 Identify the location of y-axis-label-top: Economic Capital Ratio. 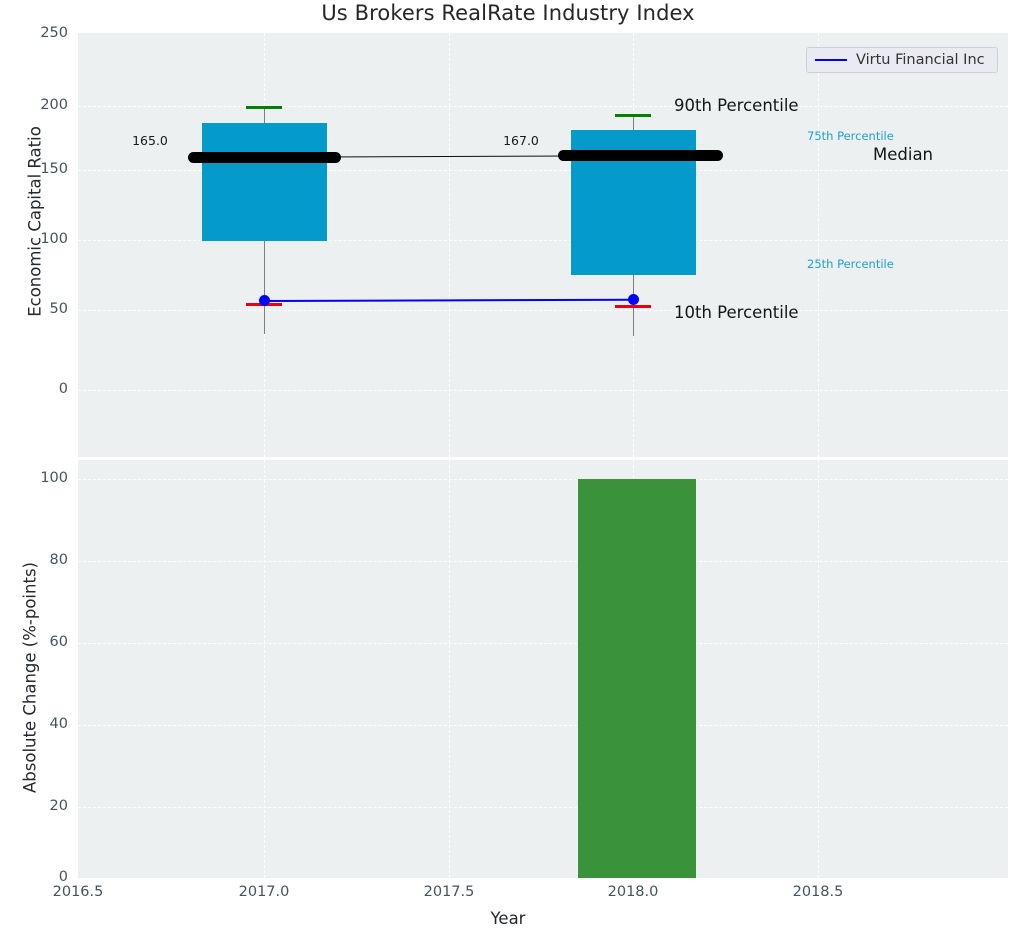
(35, 221).